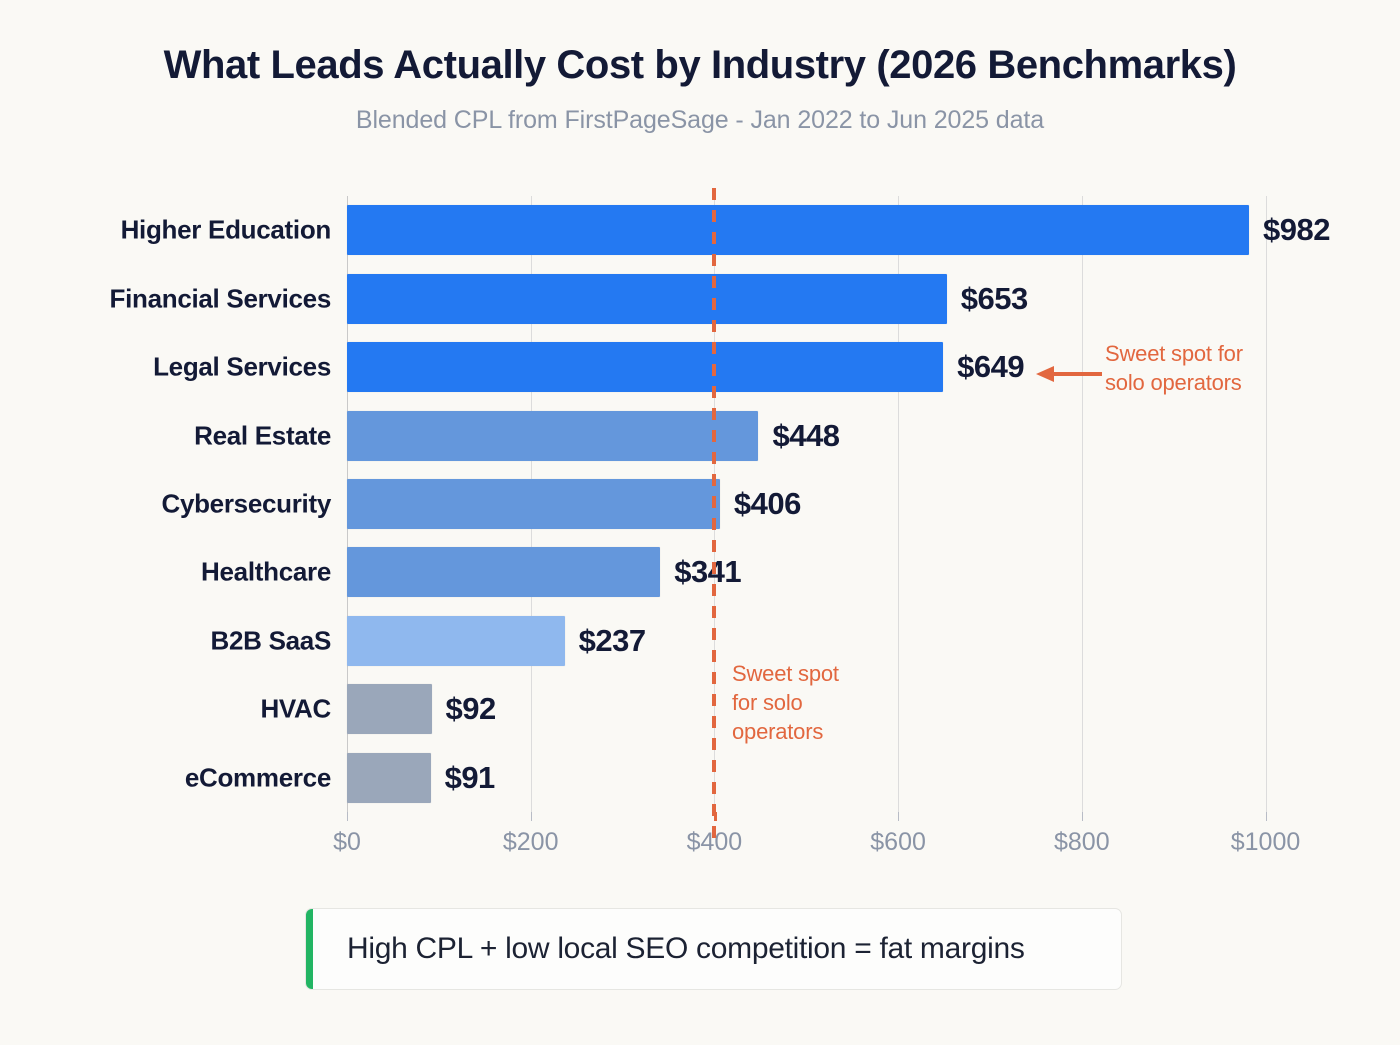 The image size is (1400, 1045). Describe the element at coordinates (421, 709) in the screenshot. I see `bar: $92` at that location.